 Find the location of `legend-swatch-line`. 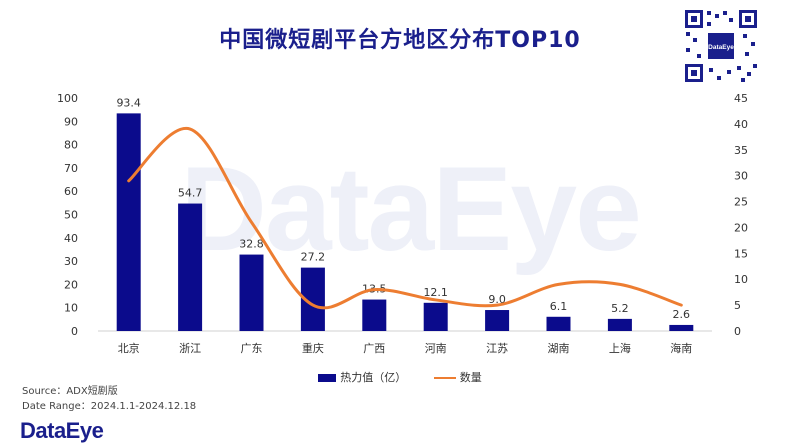

legend-swatch-line is located at coordinates (444, 378).